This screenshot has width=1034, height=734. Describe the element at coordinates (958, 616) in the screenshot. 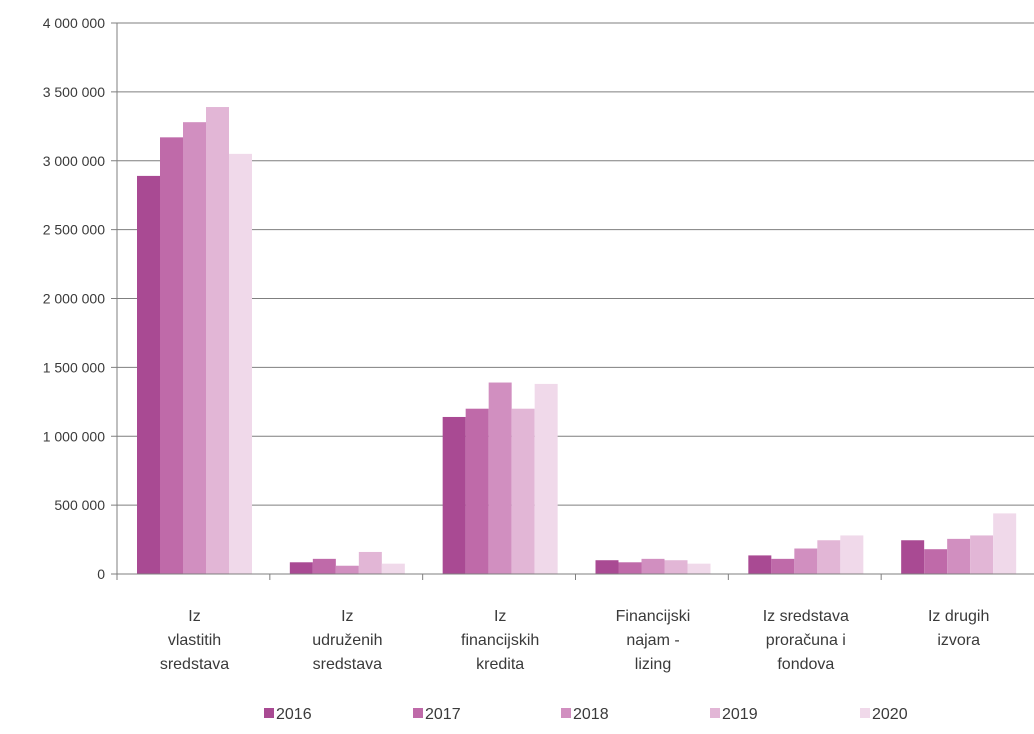

I see `x-tick-label: Iz drugih` at that location.